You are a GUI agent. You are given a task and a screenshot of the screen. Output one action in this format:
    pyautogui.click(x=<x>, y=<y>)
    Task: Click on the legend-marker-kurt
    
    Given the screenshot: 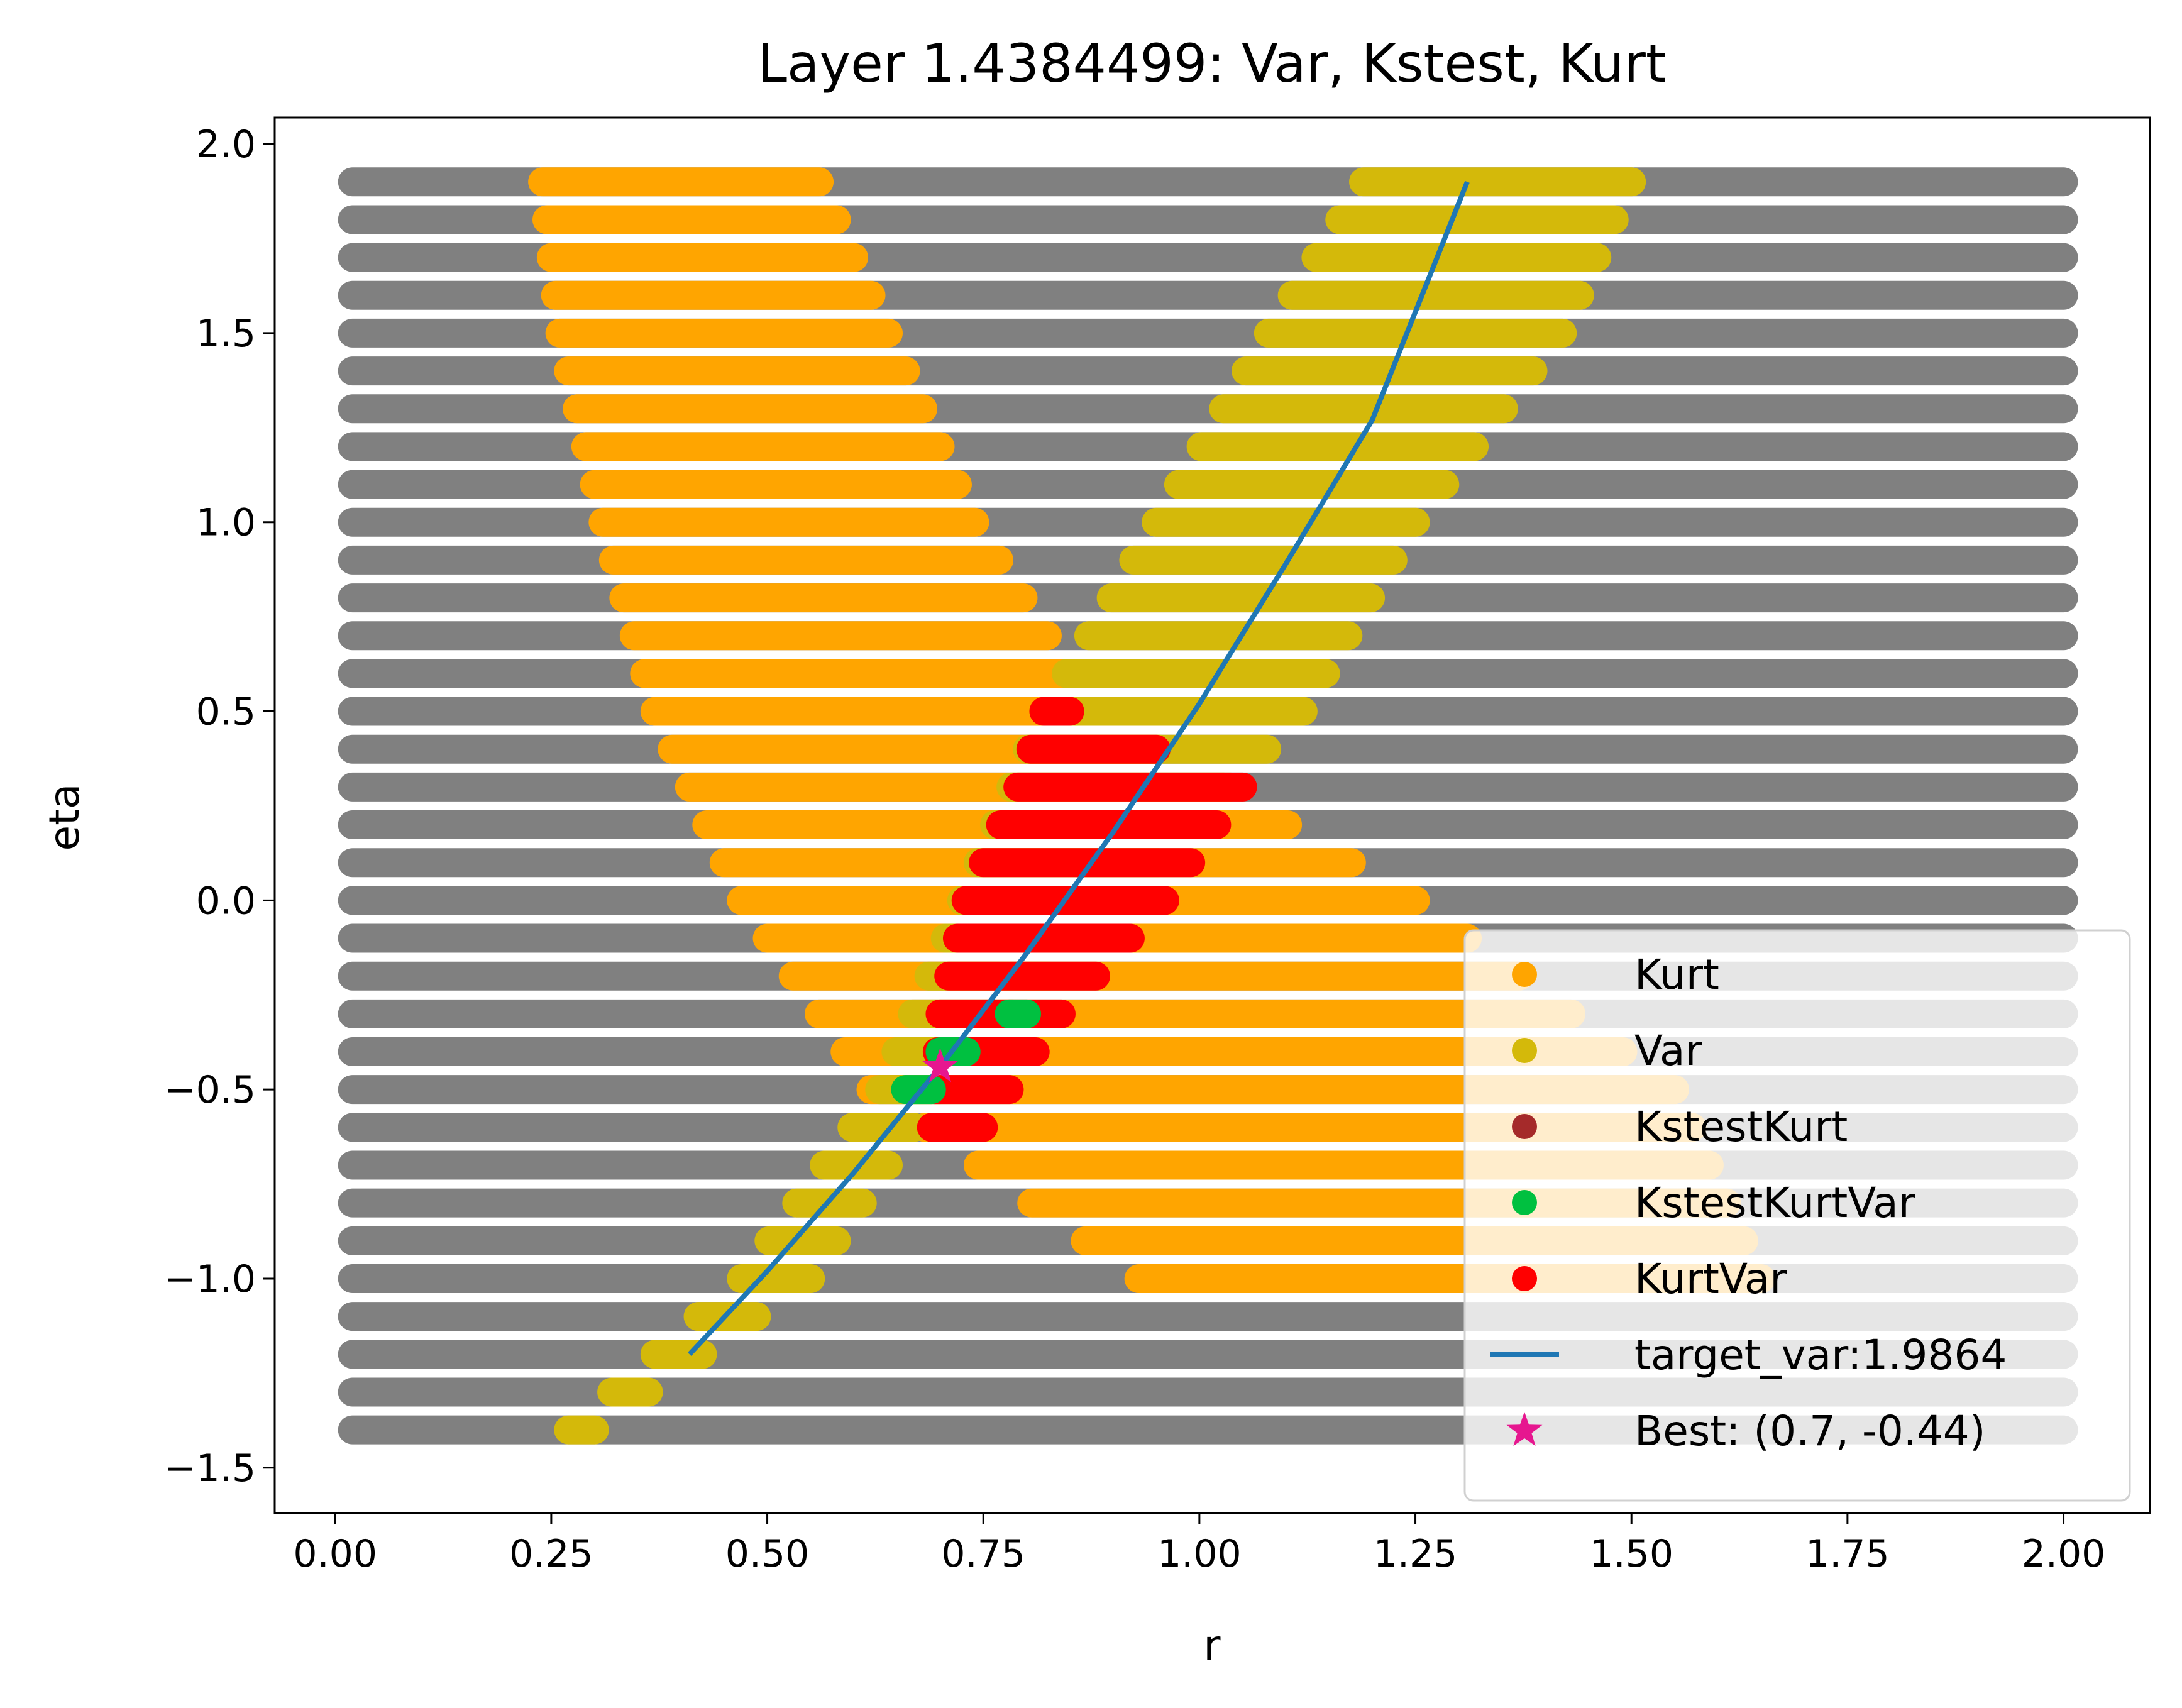 What is the action you would take?
    pyautogui.click(x=1524, y=975)
    